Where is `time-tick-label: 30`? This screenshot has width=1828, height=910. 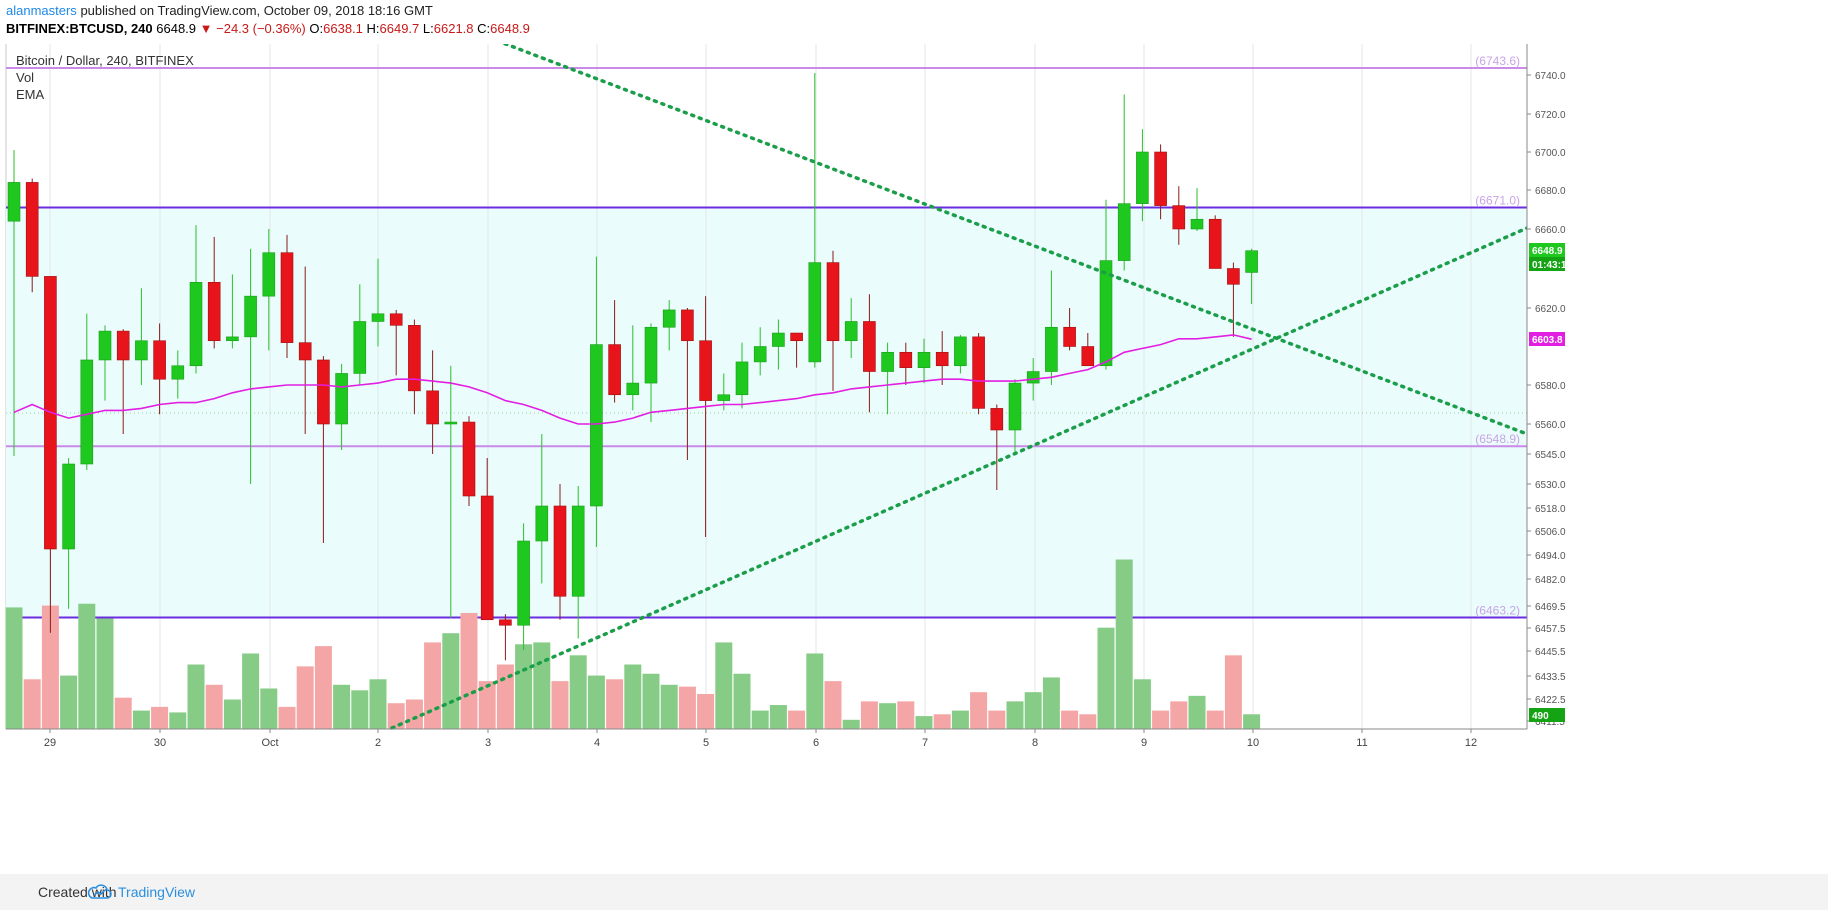
time-tick-label: 30 is located at coordinates (160, 743).